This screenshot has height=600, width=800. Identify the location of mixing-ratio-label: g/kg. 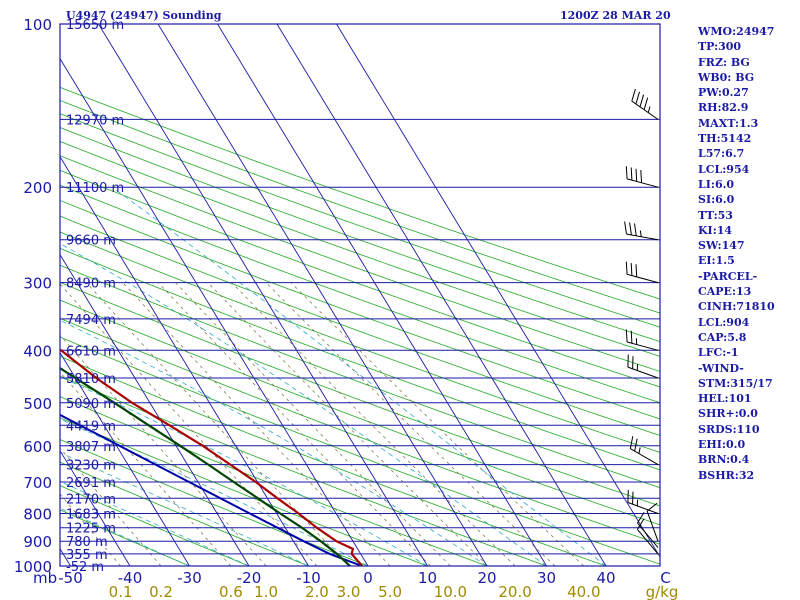
(662, 591).